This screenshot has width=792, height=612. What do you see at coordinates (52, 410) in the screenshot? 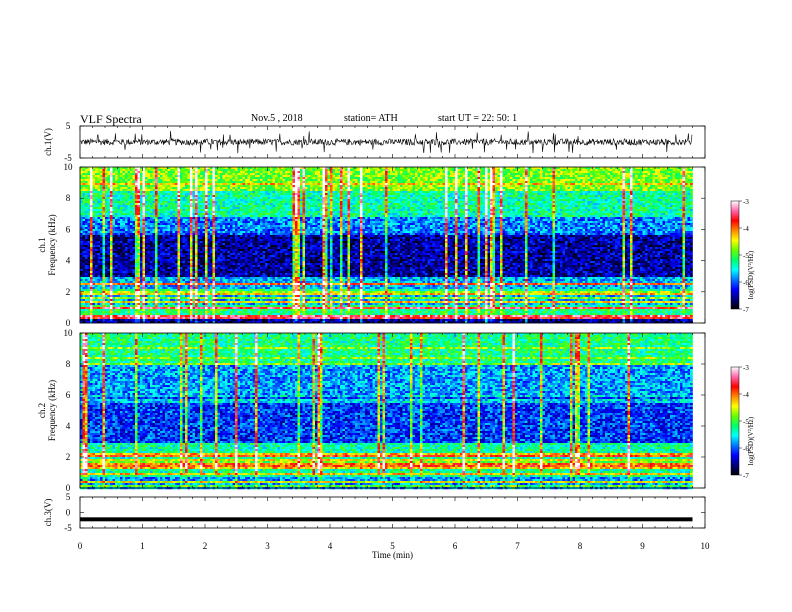
I see `ch2-spectrogram-ylabel: Frequency (kHz)` at bounding box center [52, 410].